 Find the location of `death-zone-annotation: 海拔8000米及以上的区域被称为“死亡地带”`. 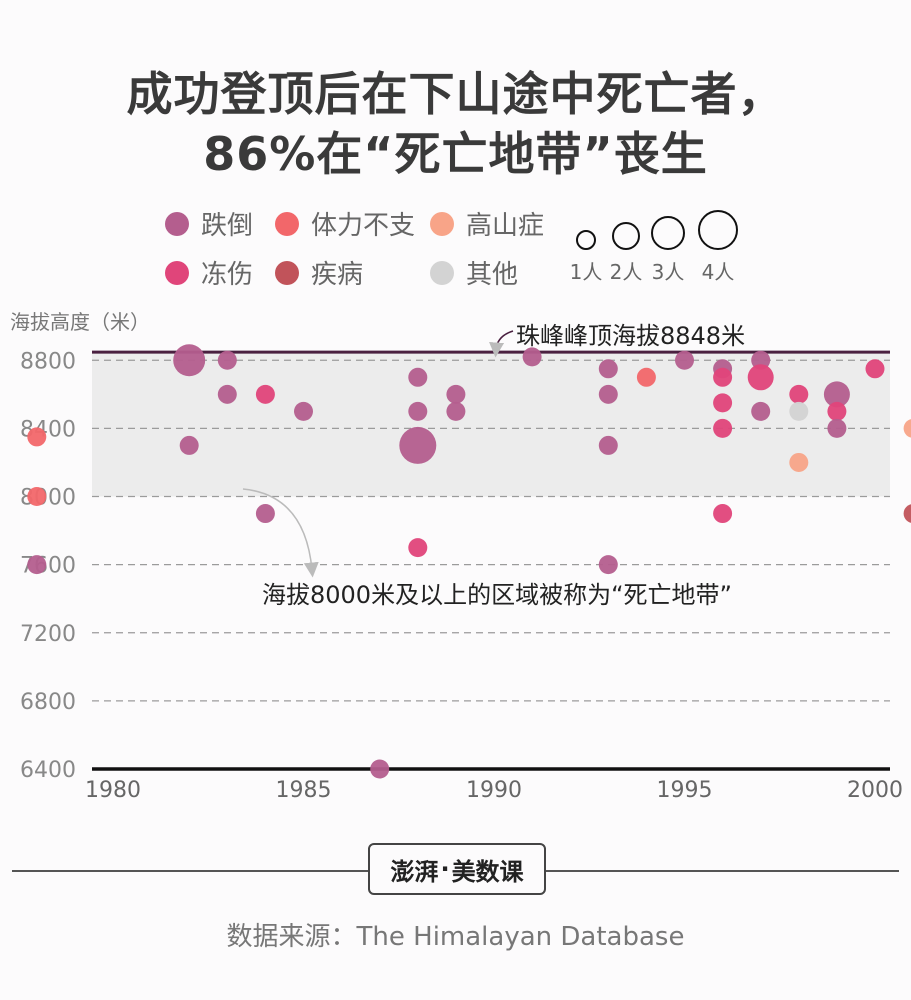

death-zone-annotation: 海拔8000米及以上的区域被称为“死亡地带” is located at coordinates (497, 595).